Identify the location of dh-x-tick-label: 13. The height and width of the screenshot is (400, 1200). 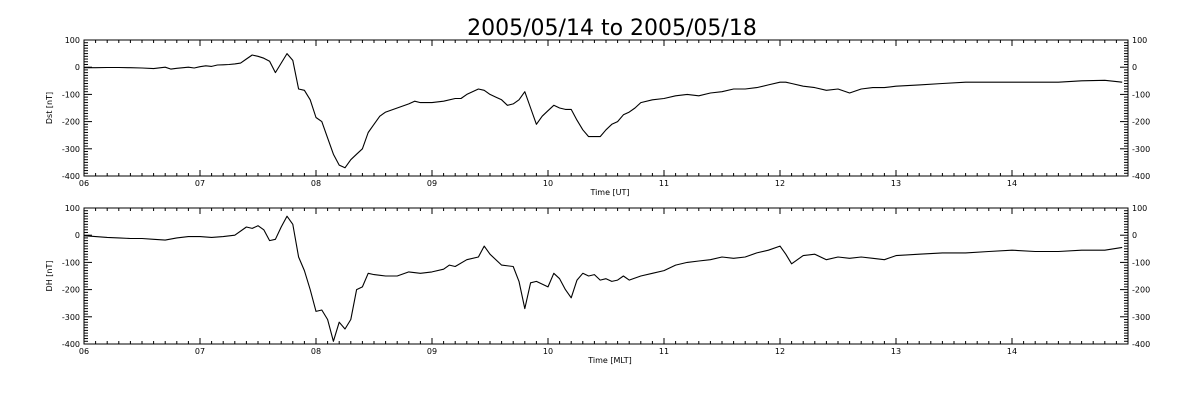
(896, 351).